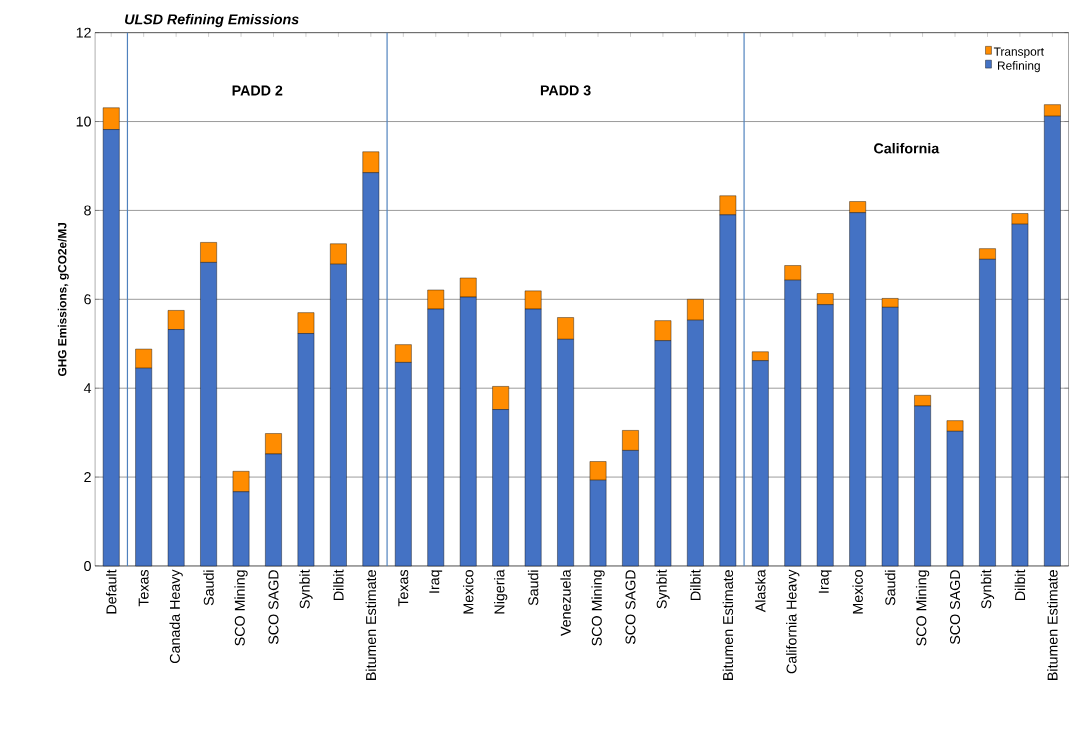 Image resolution: width=1069 pixels, height=731 pixels. I want to click on annotation: California, so click(907, 148).